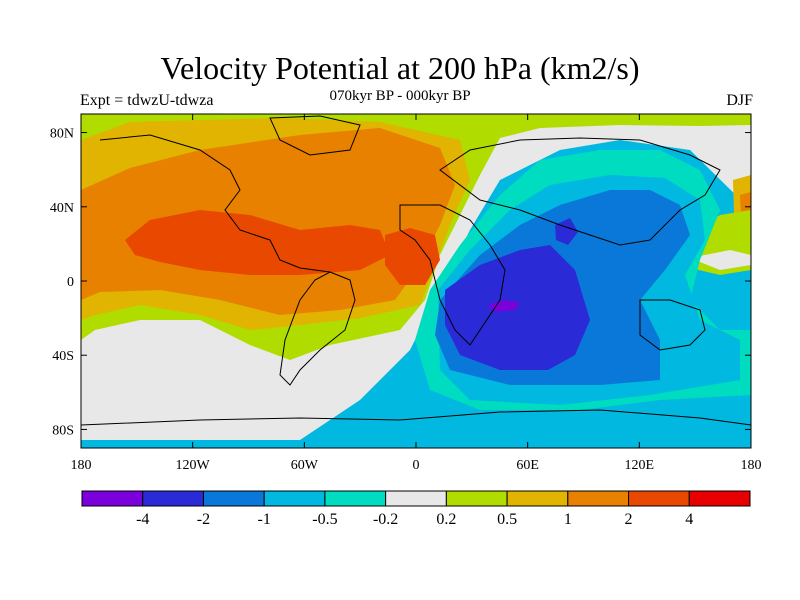 The width and height of the screenshot is (800, 600). I want to click on lat-tick-label: 0, so click(70, 282).